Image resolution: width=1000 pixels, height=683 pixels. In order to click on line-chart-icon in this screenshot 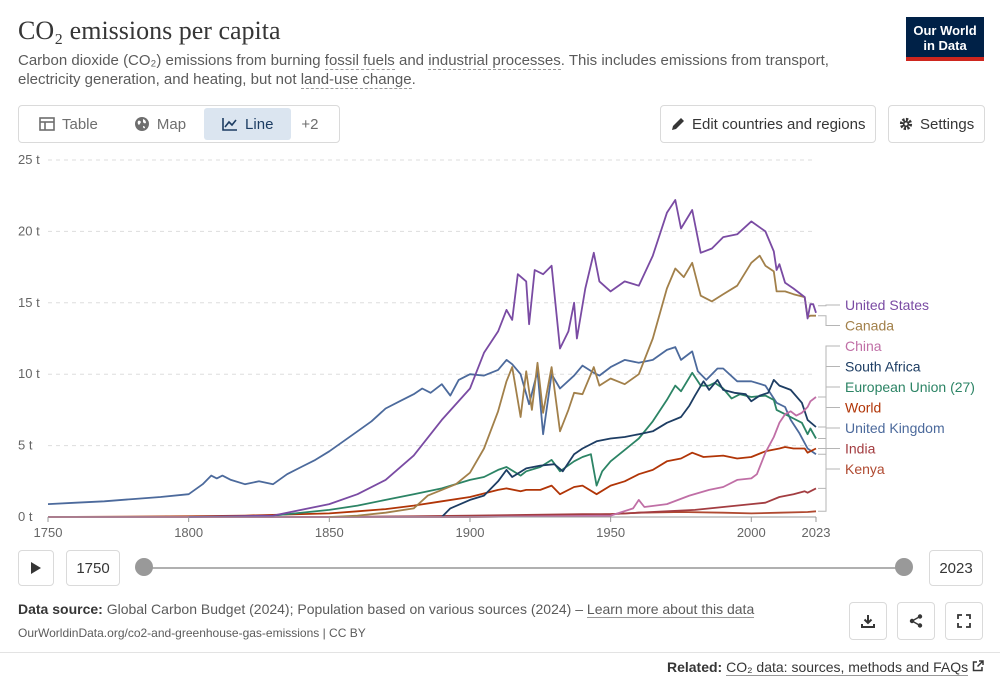, I will do `click(230, 124)`.